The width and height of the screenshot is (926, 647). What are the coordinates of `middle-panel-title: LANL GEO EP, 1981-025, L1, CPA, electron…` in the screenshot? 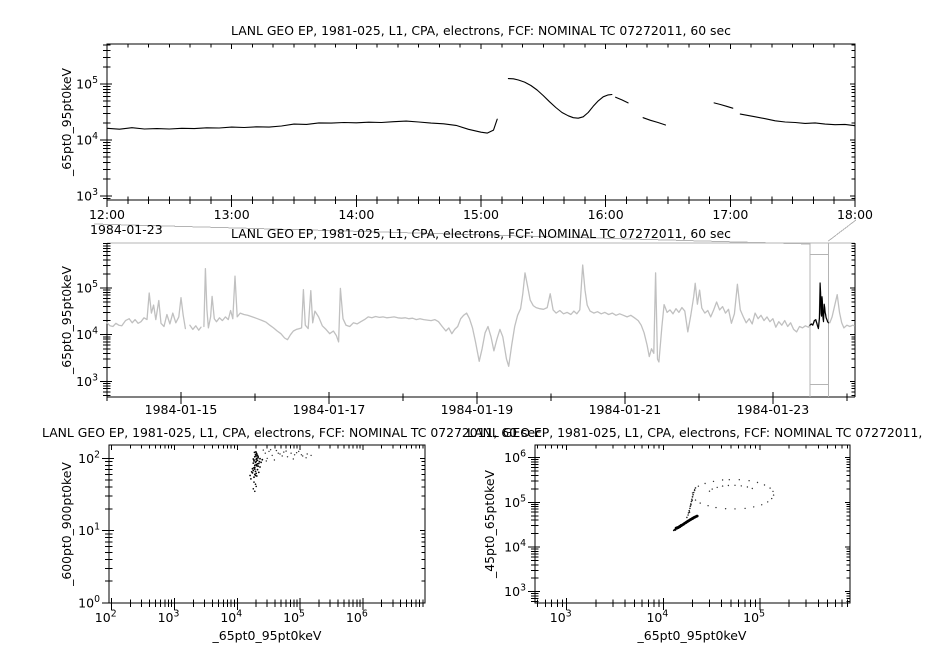 It's located at (481, 233).